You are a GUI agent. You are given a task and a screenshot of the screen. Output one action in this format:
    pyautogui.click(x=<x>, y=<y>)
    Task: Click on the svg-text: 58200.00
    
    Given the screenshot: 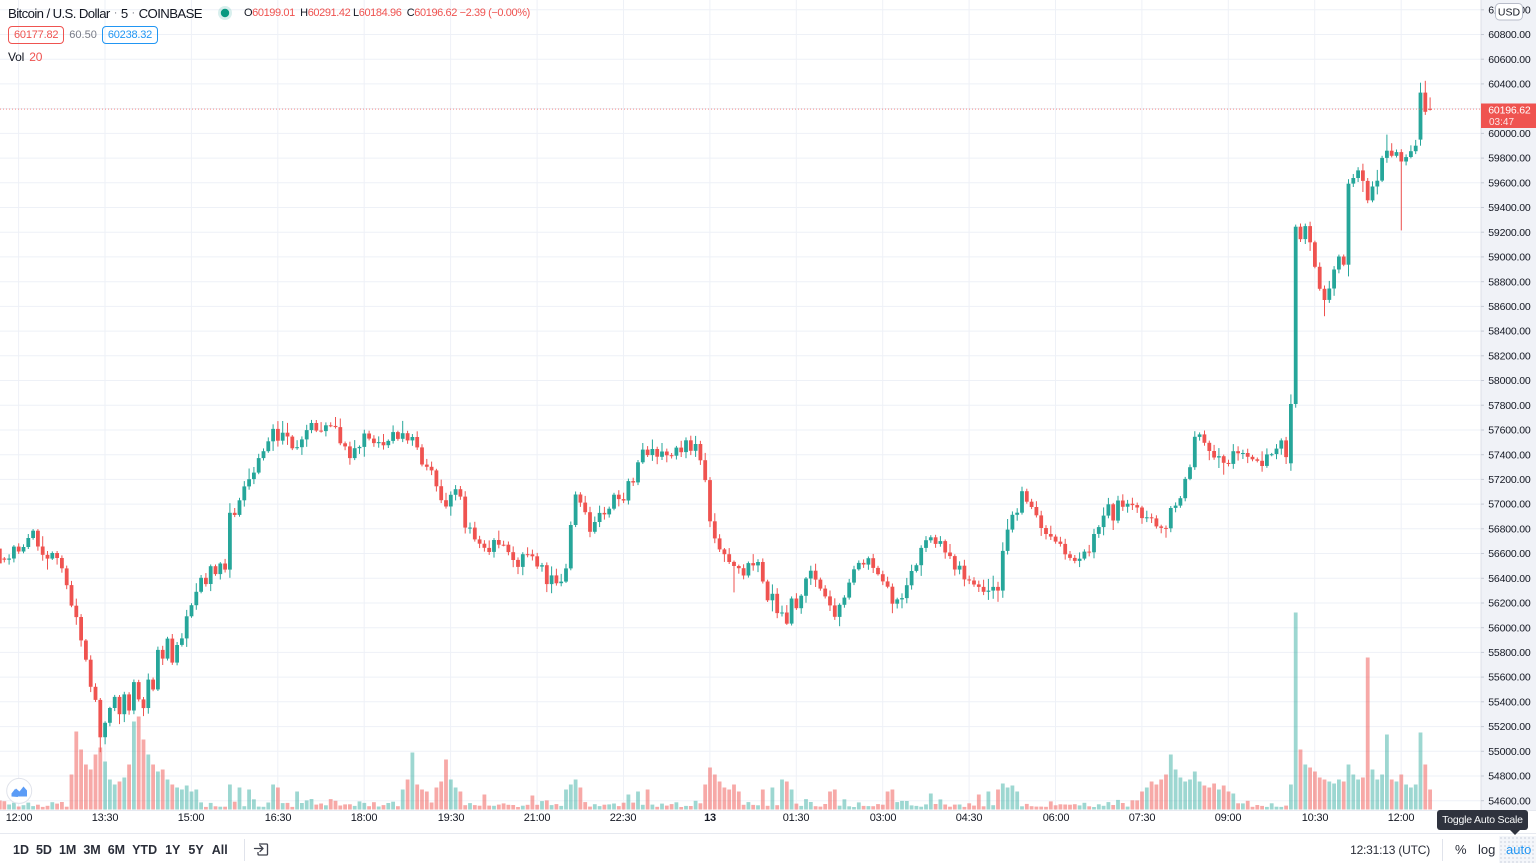 What is the action you would take?
    pyautogui.click(x=1509, y=356)
    